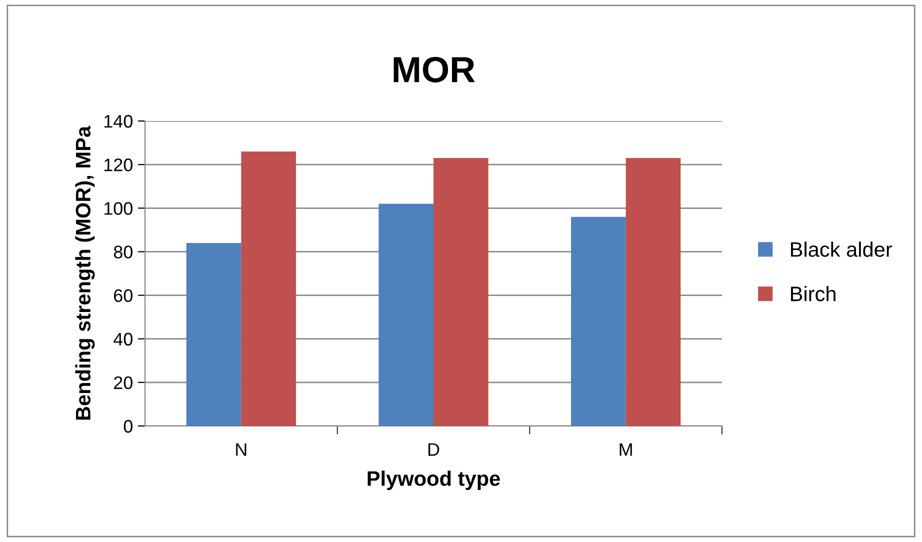  What do you see at coordinates (118, 208) in the screenshot?
I see `y-tick-label: 100` at bounding box center [118, 208].